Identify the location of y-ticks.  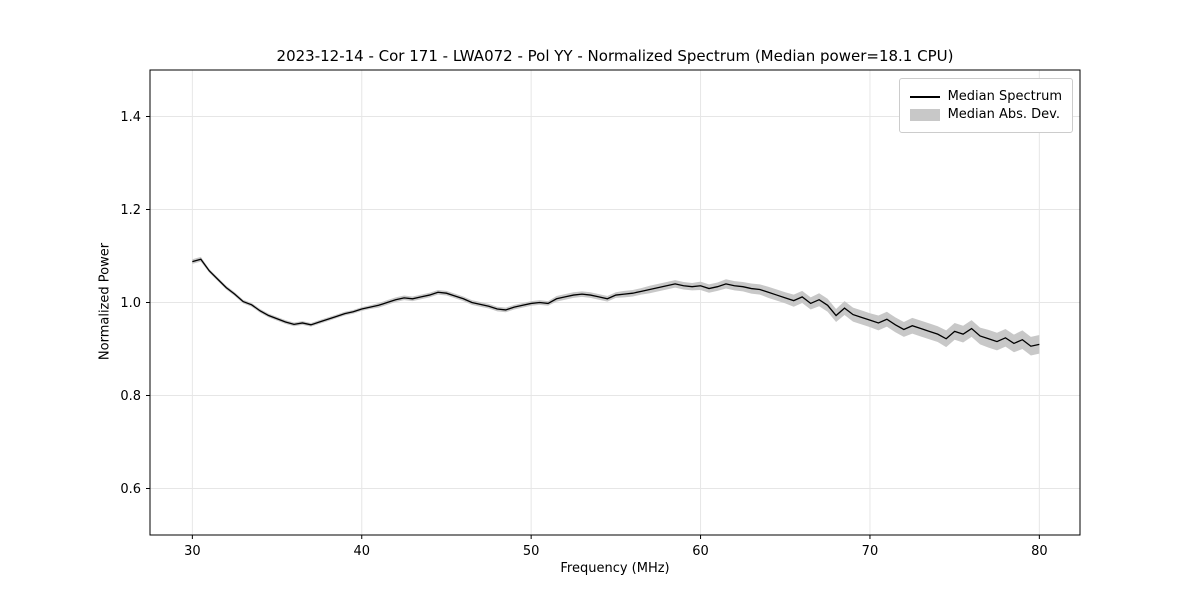
(148, 302).